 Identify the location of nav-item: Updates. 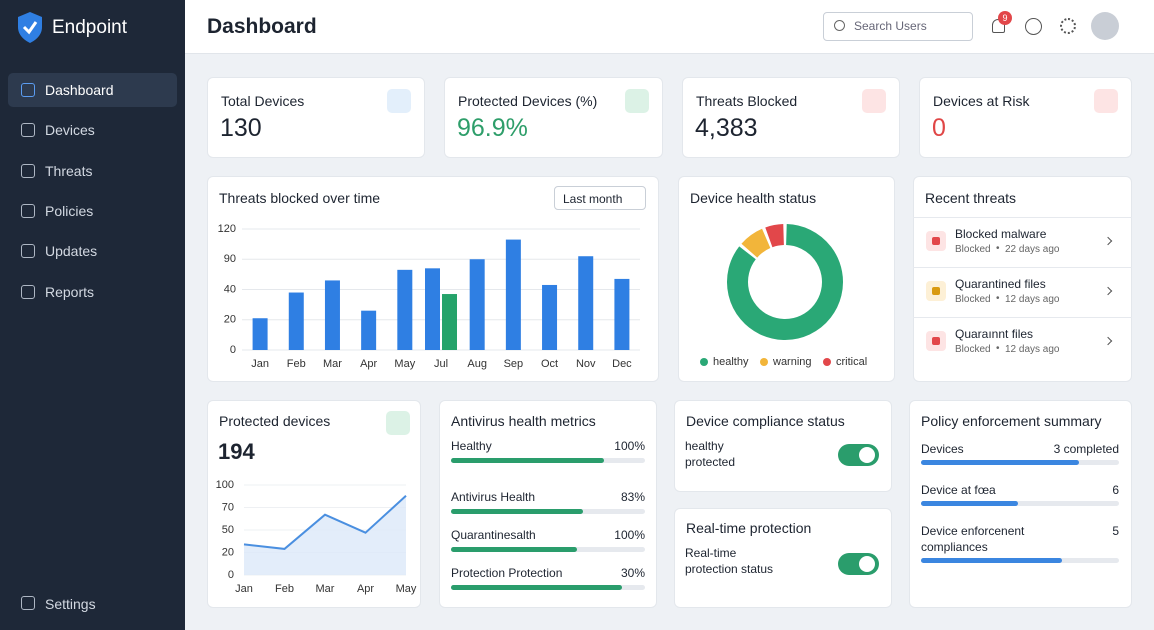
(71, 251).